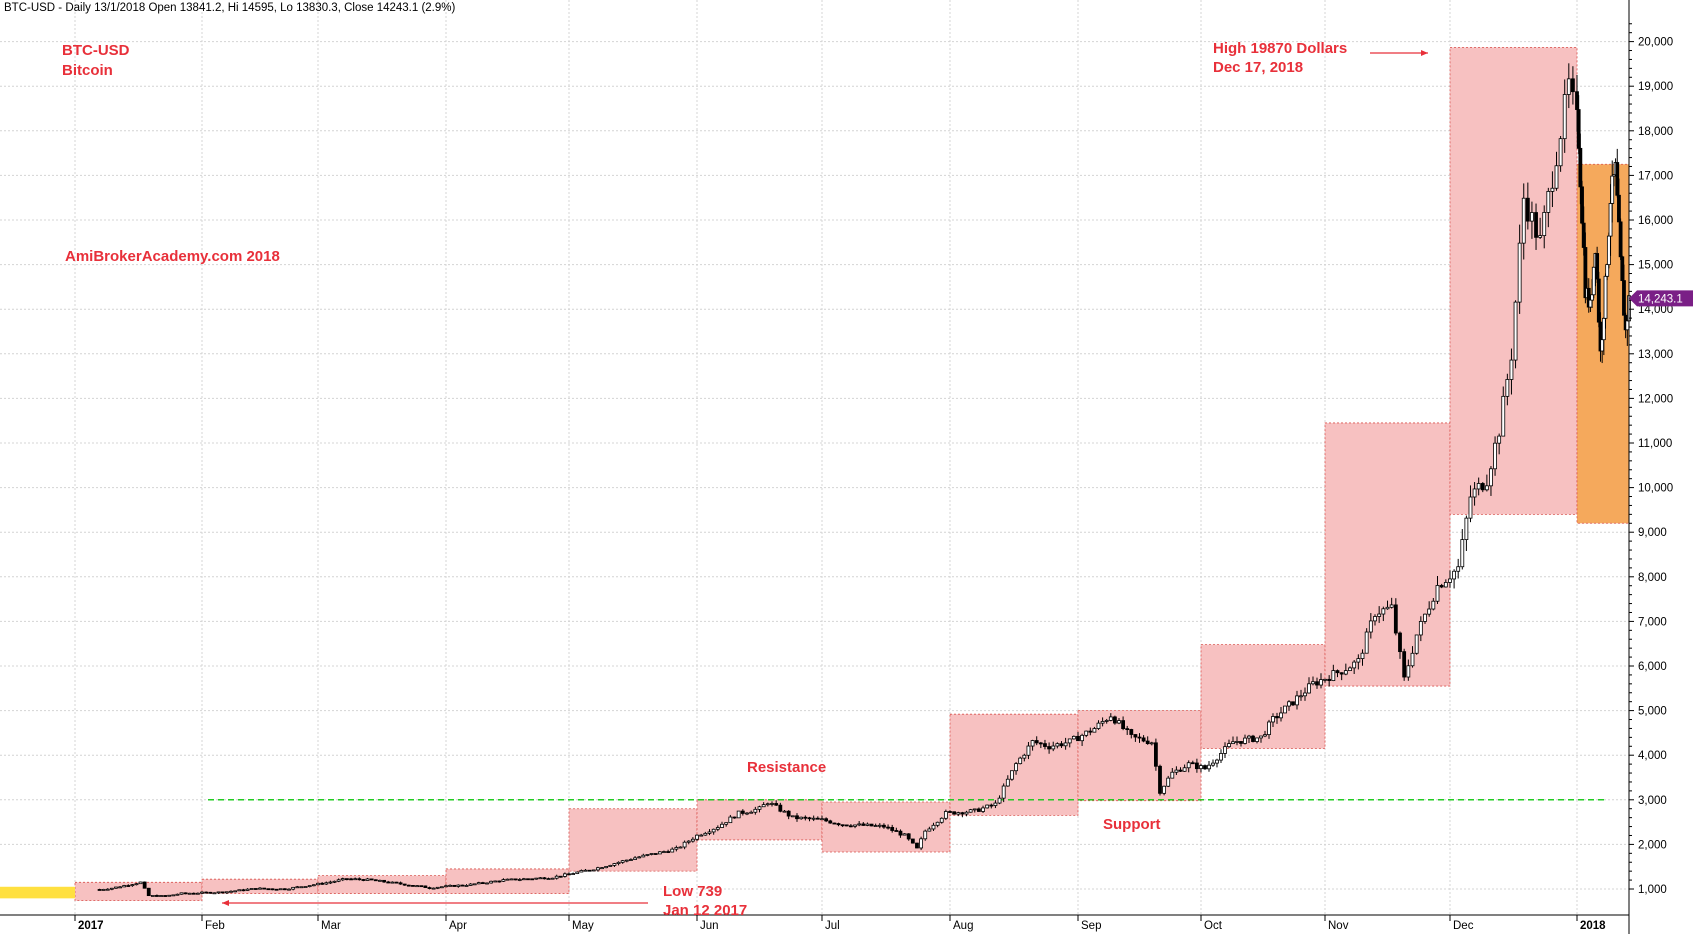 The height and width of the screenshot is (934, 1693). What do you see at coordinates (1593, 926) in the screenshot?
I see `x-tick-label: 2018` at bounding box center [1593, 926].